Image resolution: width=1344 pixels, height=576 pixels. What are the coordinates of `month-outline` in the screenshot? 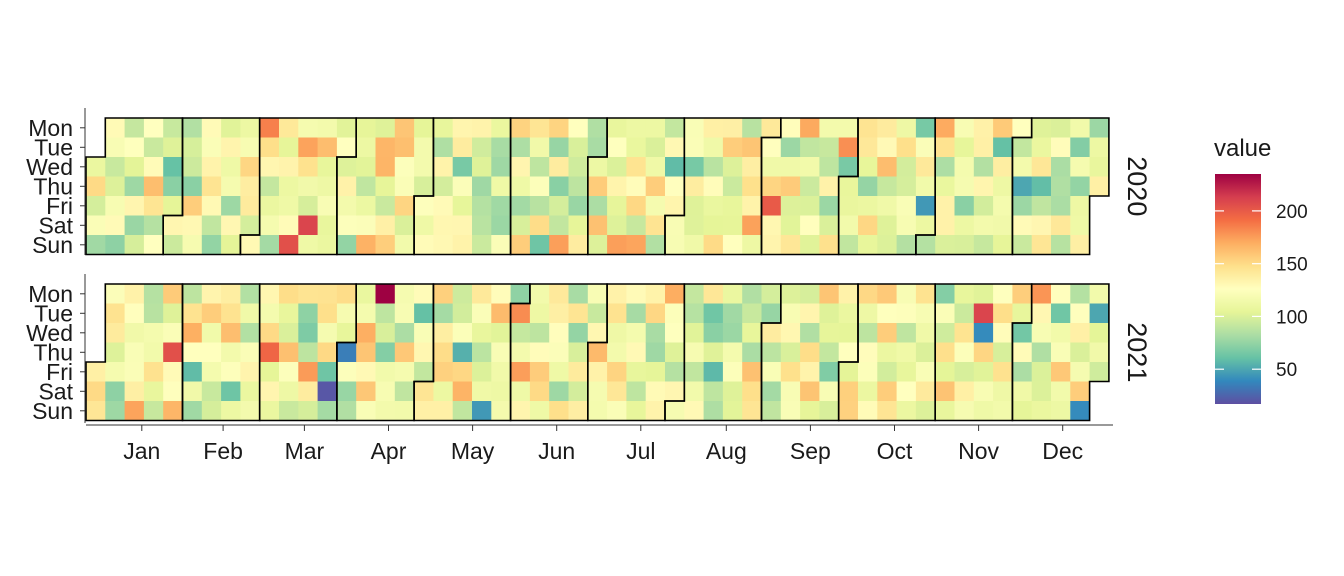 It's located at (1060, 352).